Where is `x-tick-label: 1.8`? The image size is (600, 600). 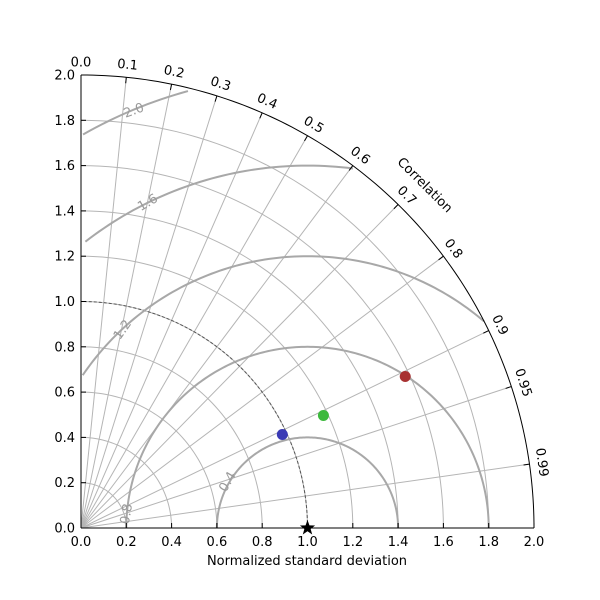 x-tick-label: 1.8 is located at coordinates (488, 542).